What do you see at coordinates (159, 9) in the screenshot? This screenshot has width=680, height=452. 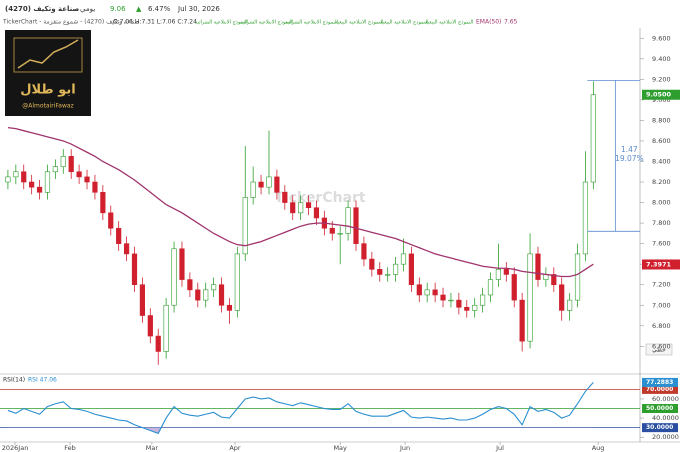 I see `change: 6.47%` at bounding box center [159, 9].